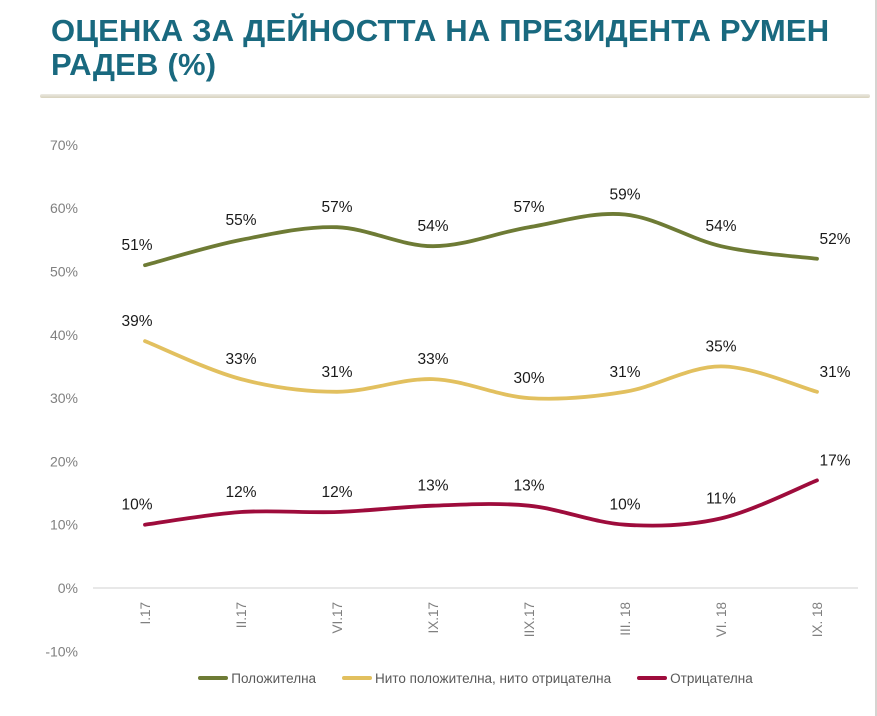  What do you see at coordinates (136, 321) in the screenshot?
I see `data-label: 39%` at bounding box center [136, 321].